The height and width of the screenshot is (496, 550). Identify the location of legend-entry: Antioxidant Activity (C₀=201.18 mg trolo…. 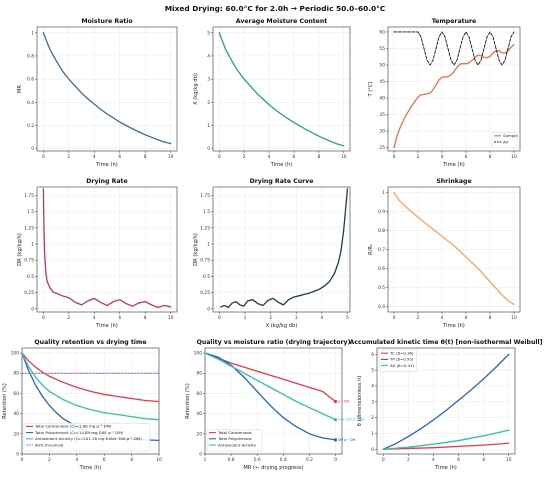
(88, 438).